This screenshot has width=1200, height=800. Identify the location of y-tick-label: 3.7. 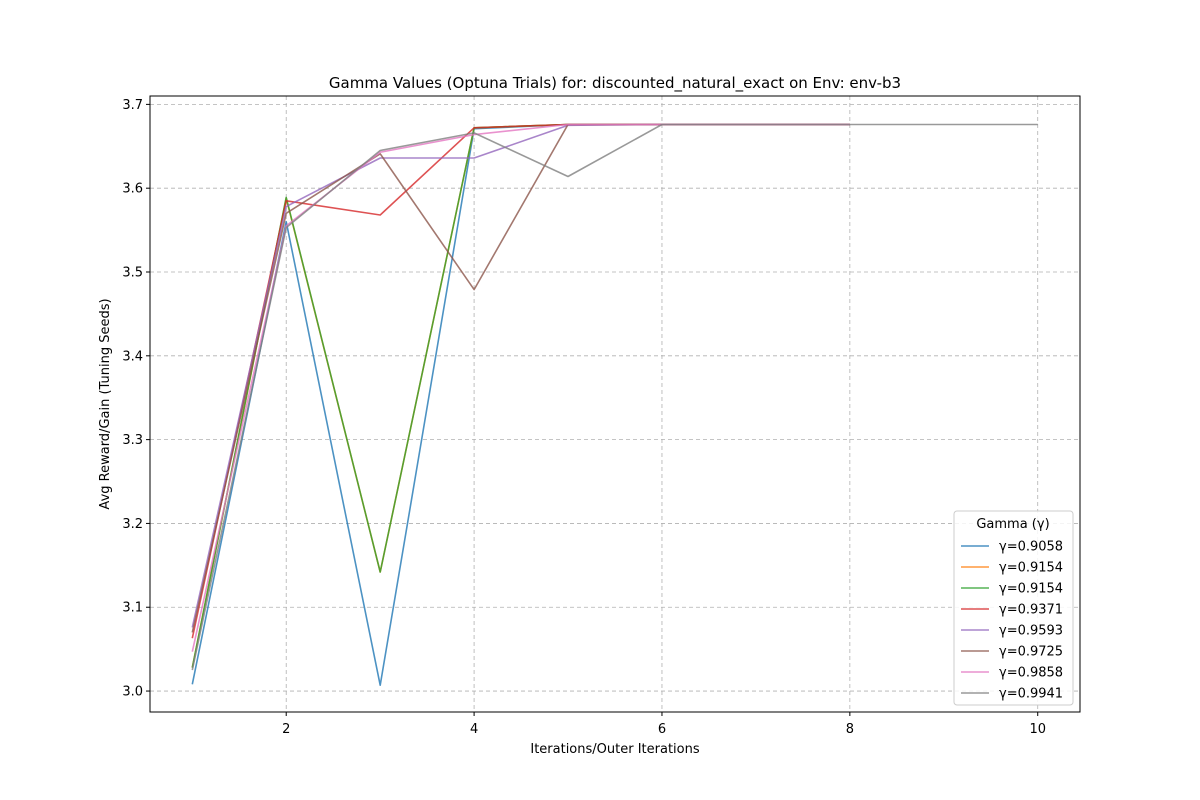
(132, 105).